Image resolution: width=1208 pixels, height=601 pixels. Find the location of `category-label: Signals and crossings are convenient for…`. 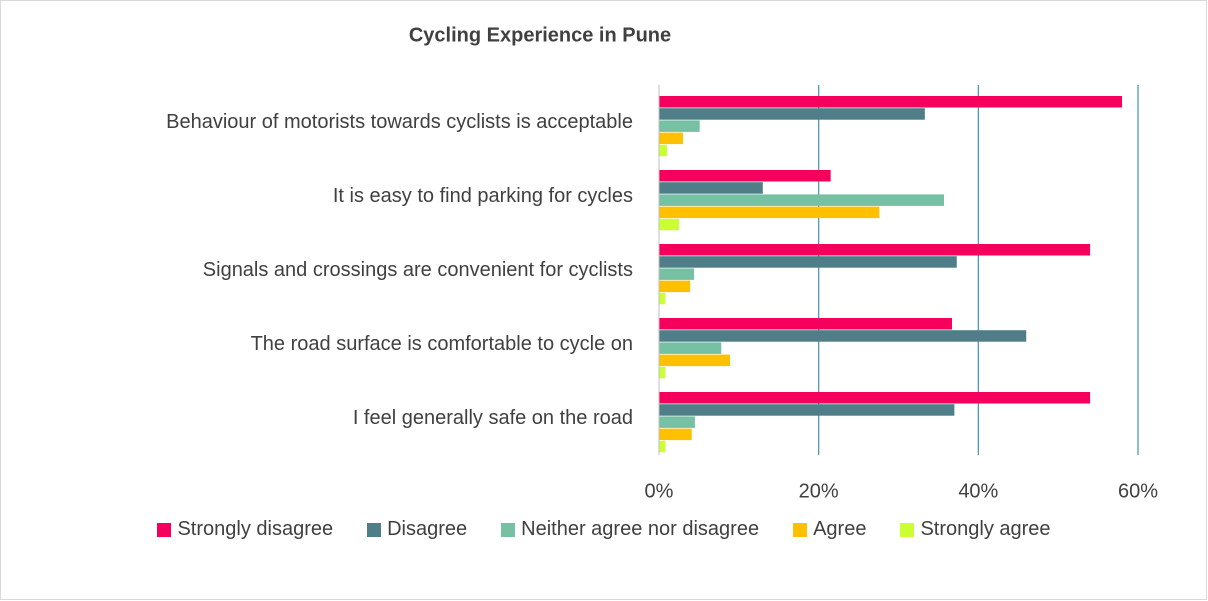

category-label: Signals and crossings are convenient for… is located at coordinates (353, 270).